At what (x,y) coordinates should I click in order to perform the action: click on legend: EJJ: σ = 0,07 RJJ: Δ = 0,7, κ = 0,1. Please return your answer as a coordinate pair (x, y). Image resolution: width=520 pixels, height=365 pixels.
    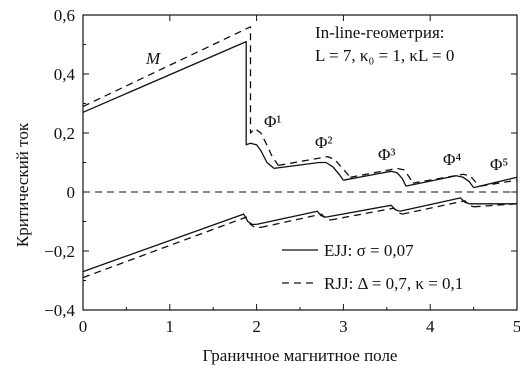
    Looking at the image, I should click on (372, 267).